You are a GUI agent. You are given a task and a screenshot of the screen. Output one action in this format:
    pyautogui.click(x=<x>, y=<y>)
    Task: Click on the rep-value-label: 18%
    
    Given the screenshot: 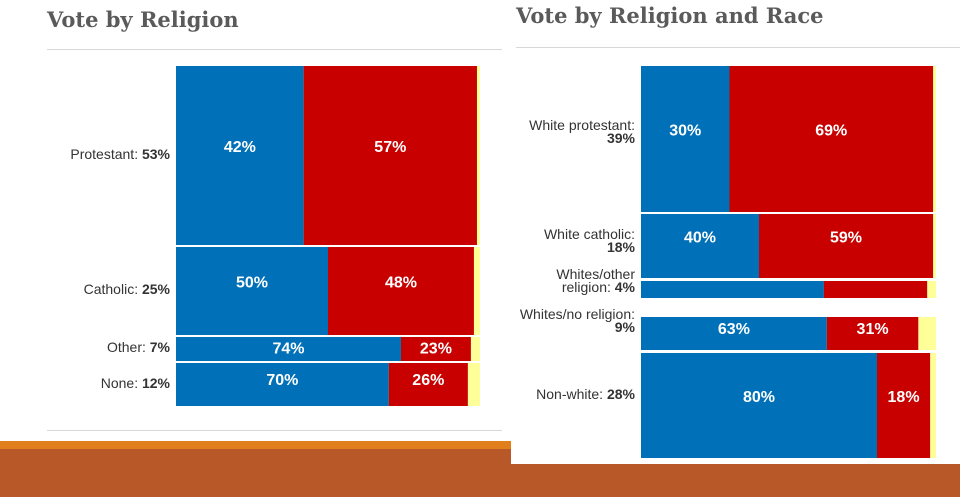 What is the action you would take?
    pyautogui.click(x=904, y=397)
    